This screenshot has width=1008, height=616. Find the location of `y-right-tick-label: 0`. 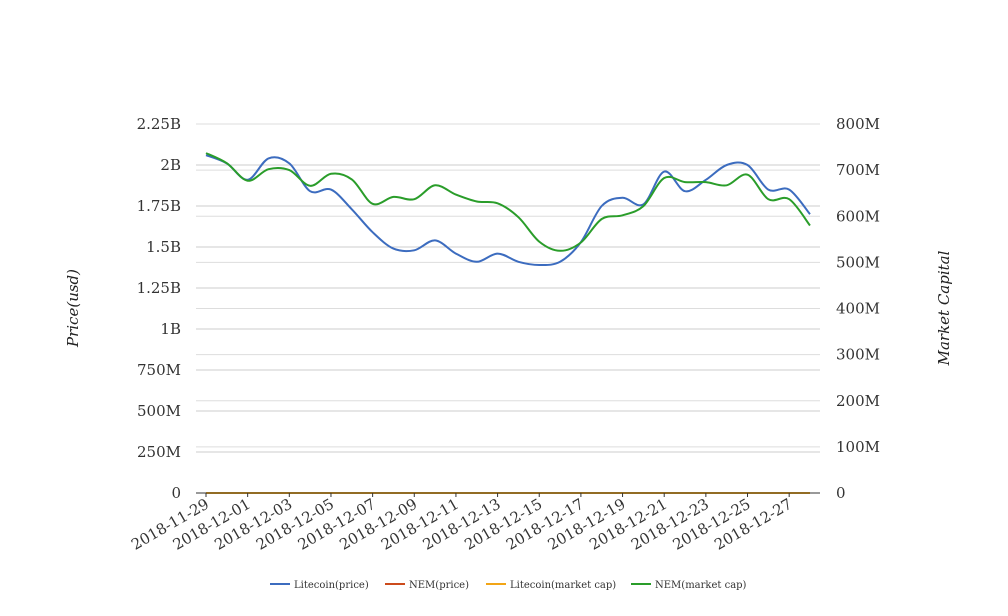

y-right-tick-label: 0 is located at coordinates (841, 493).